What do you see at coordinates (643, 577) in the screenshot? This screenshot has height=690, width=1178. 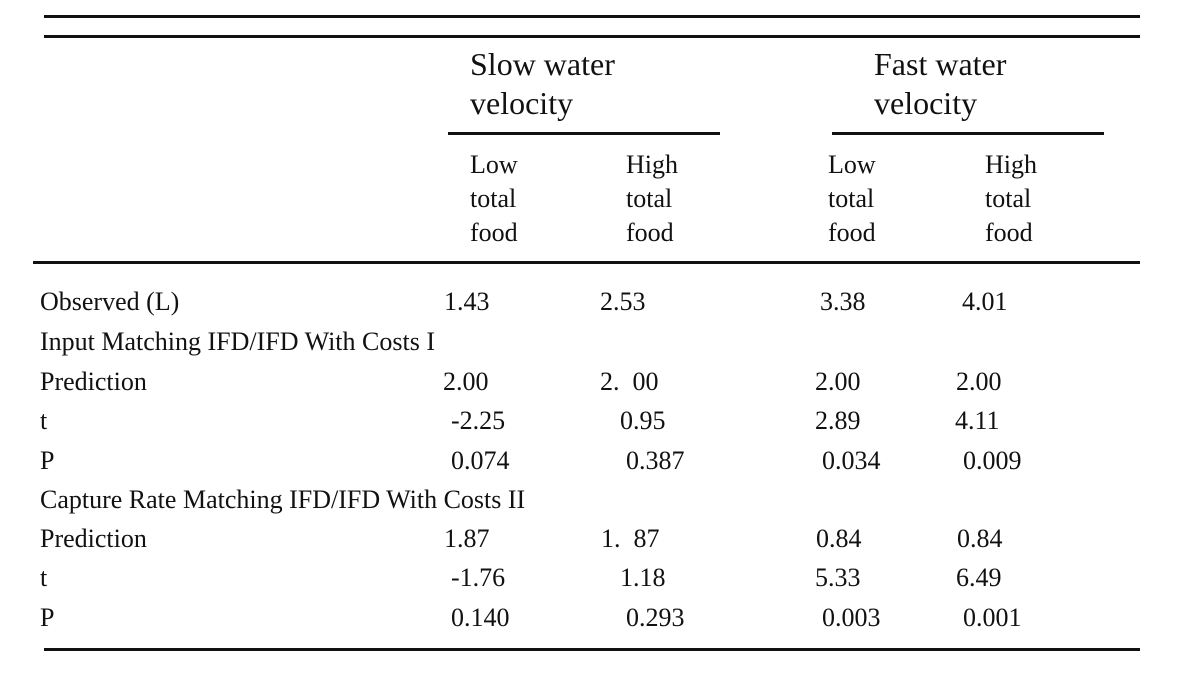 I see `cell-value: 1.18` at bounding box center [643, 577].